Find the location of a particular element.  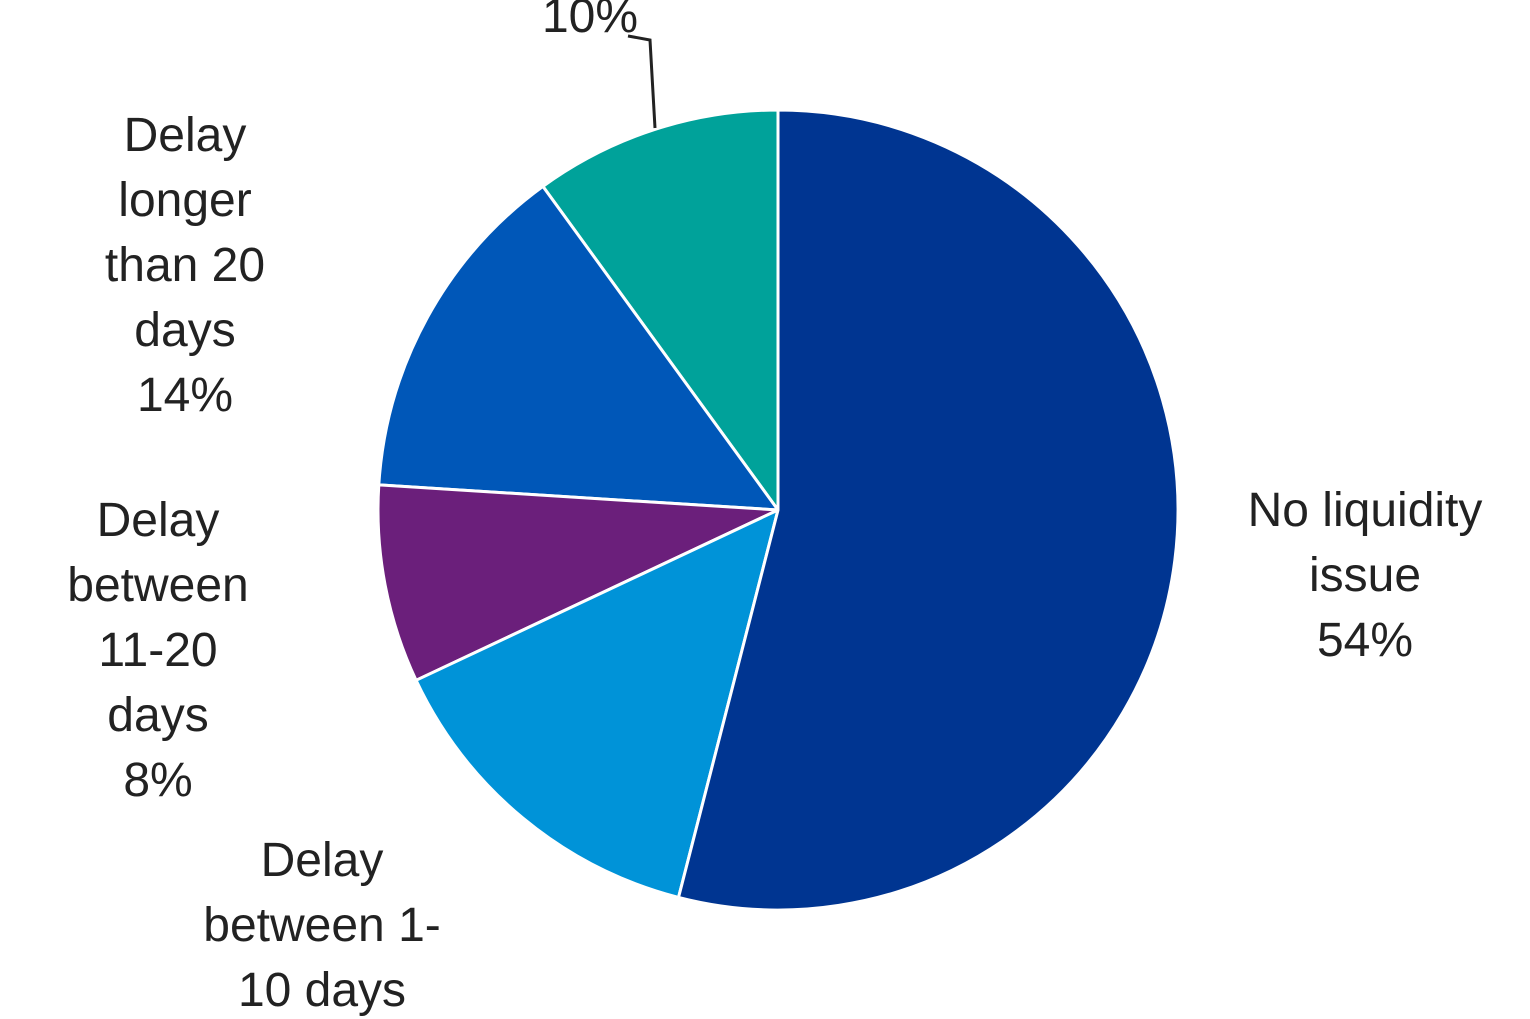

category-label: No liquidity issue is located at coordinates (1365, 543).